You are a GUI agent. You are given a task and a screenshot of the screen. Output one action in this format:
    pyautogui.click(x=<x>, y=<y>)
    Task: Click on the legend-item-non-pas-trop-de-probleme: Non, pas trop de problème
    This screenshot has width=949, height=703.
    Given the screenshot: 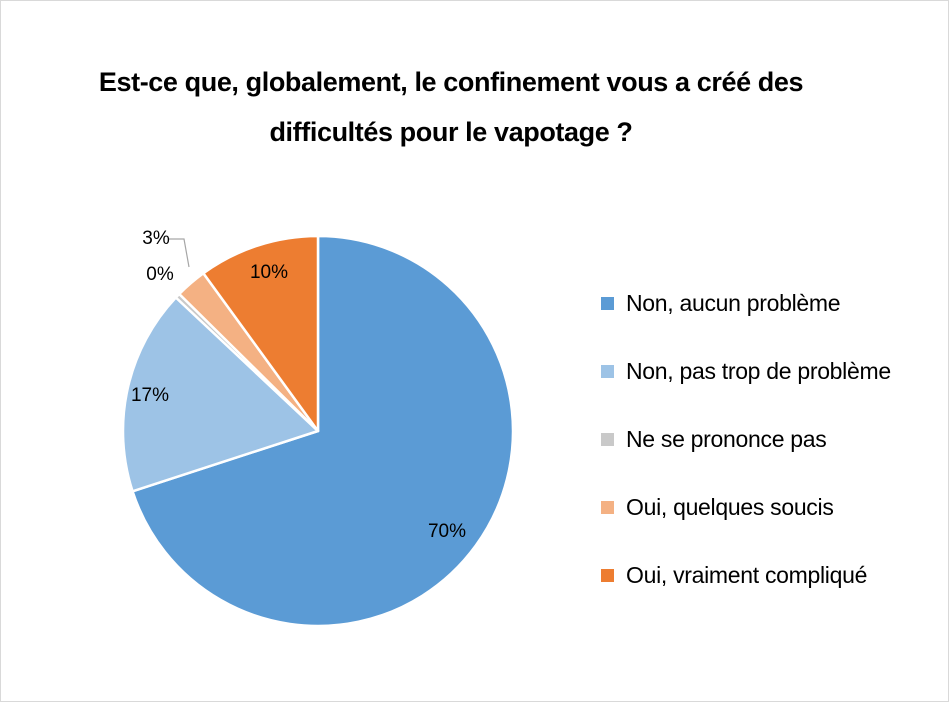 What is the action you would take?
    pyautogui.click(x=746, y=371)
    